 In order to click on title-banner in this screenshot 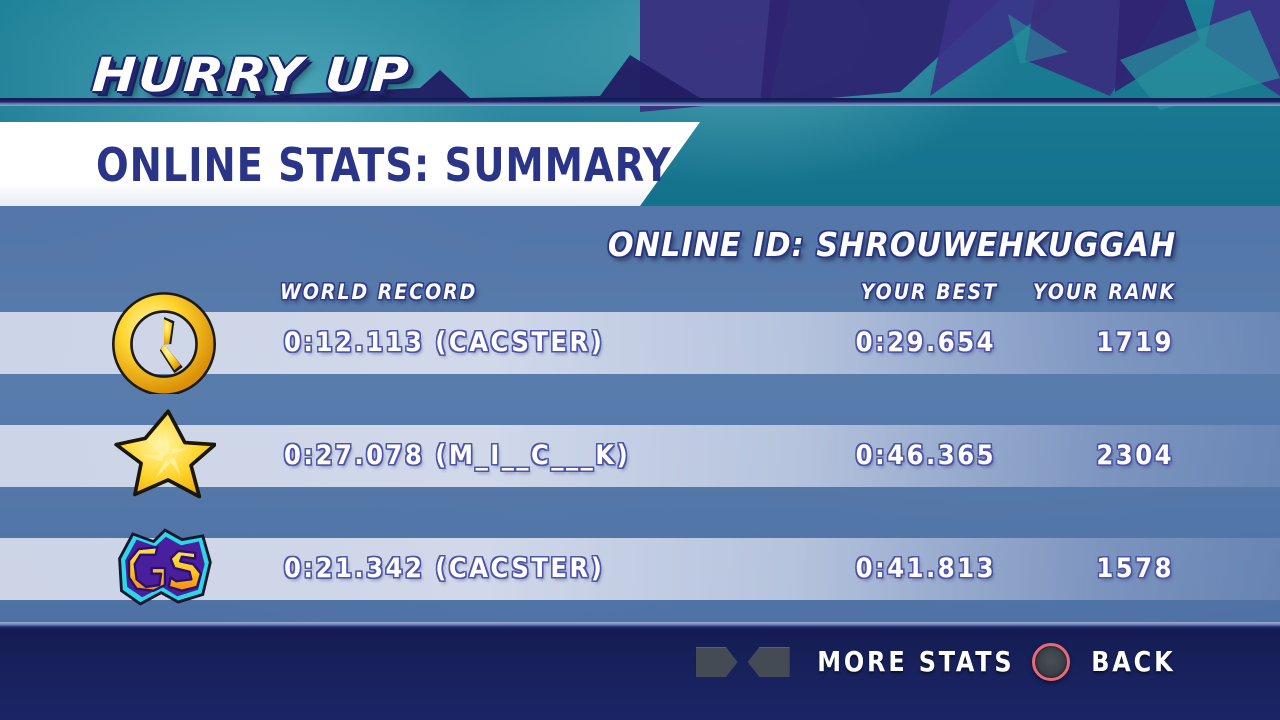, I will do `click(350, 164)`.